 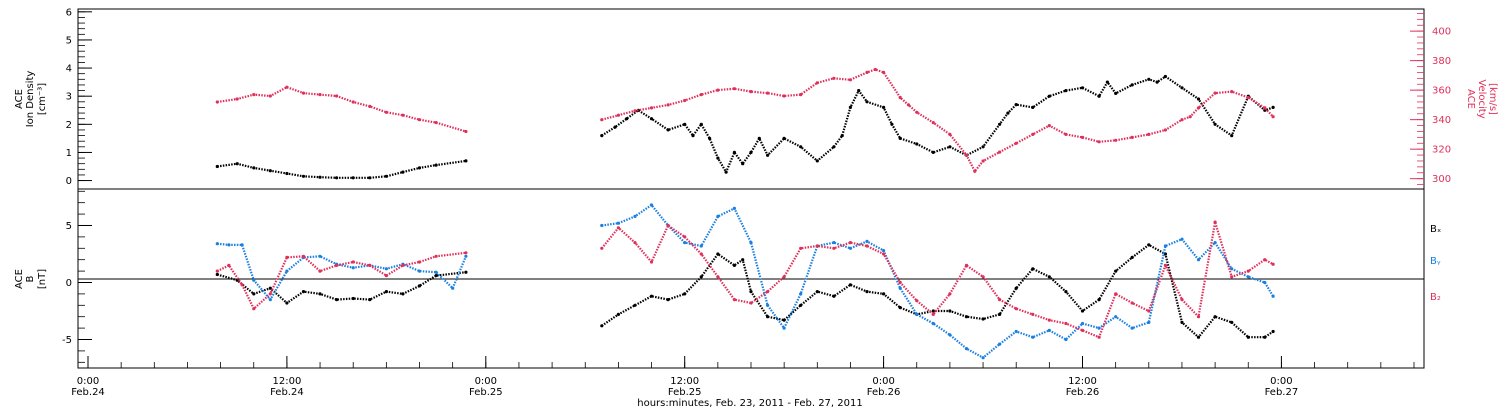 What do you see at coordinates (1435, 261) in the screenshot?
I see `legend-by: Bᵧ` at bounding box center [1435, 261].